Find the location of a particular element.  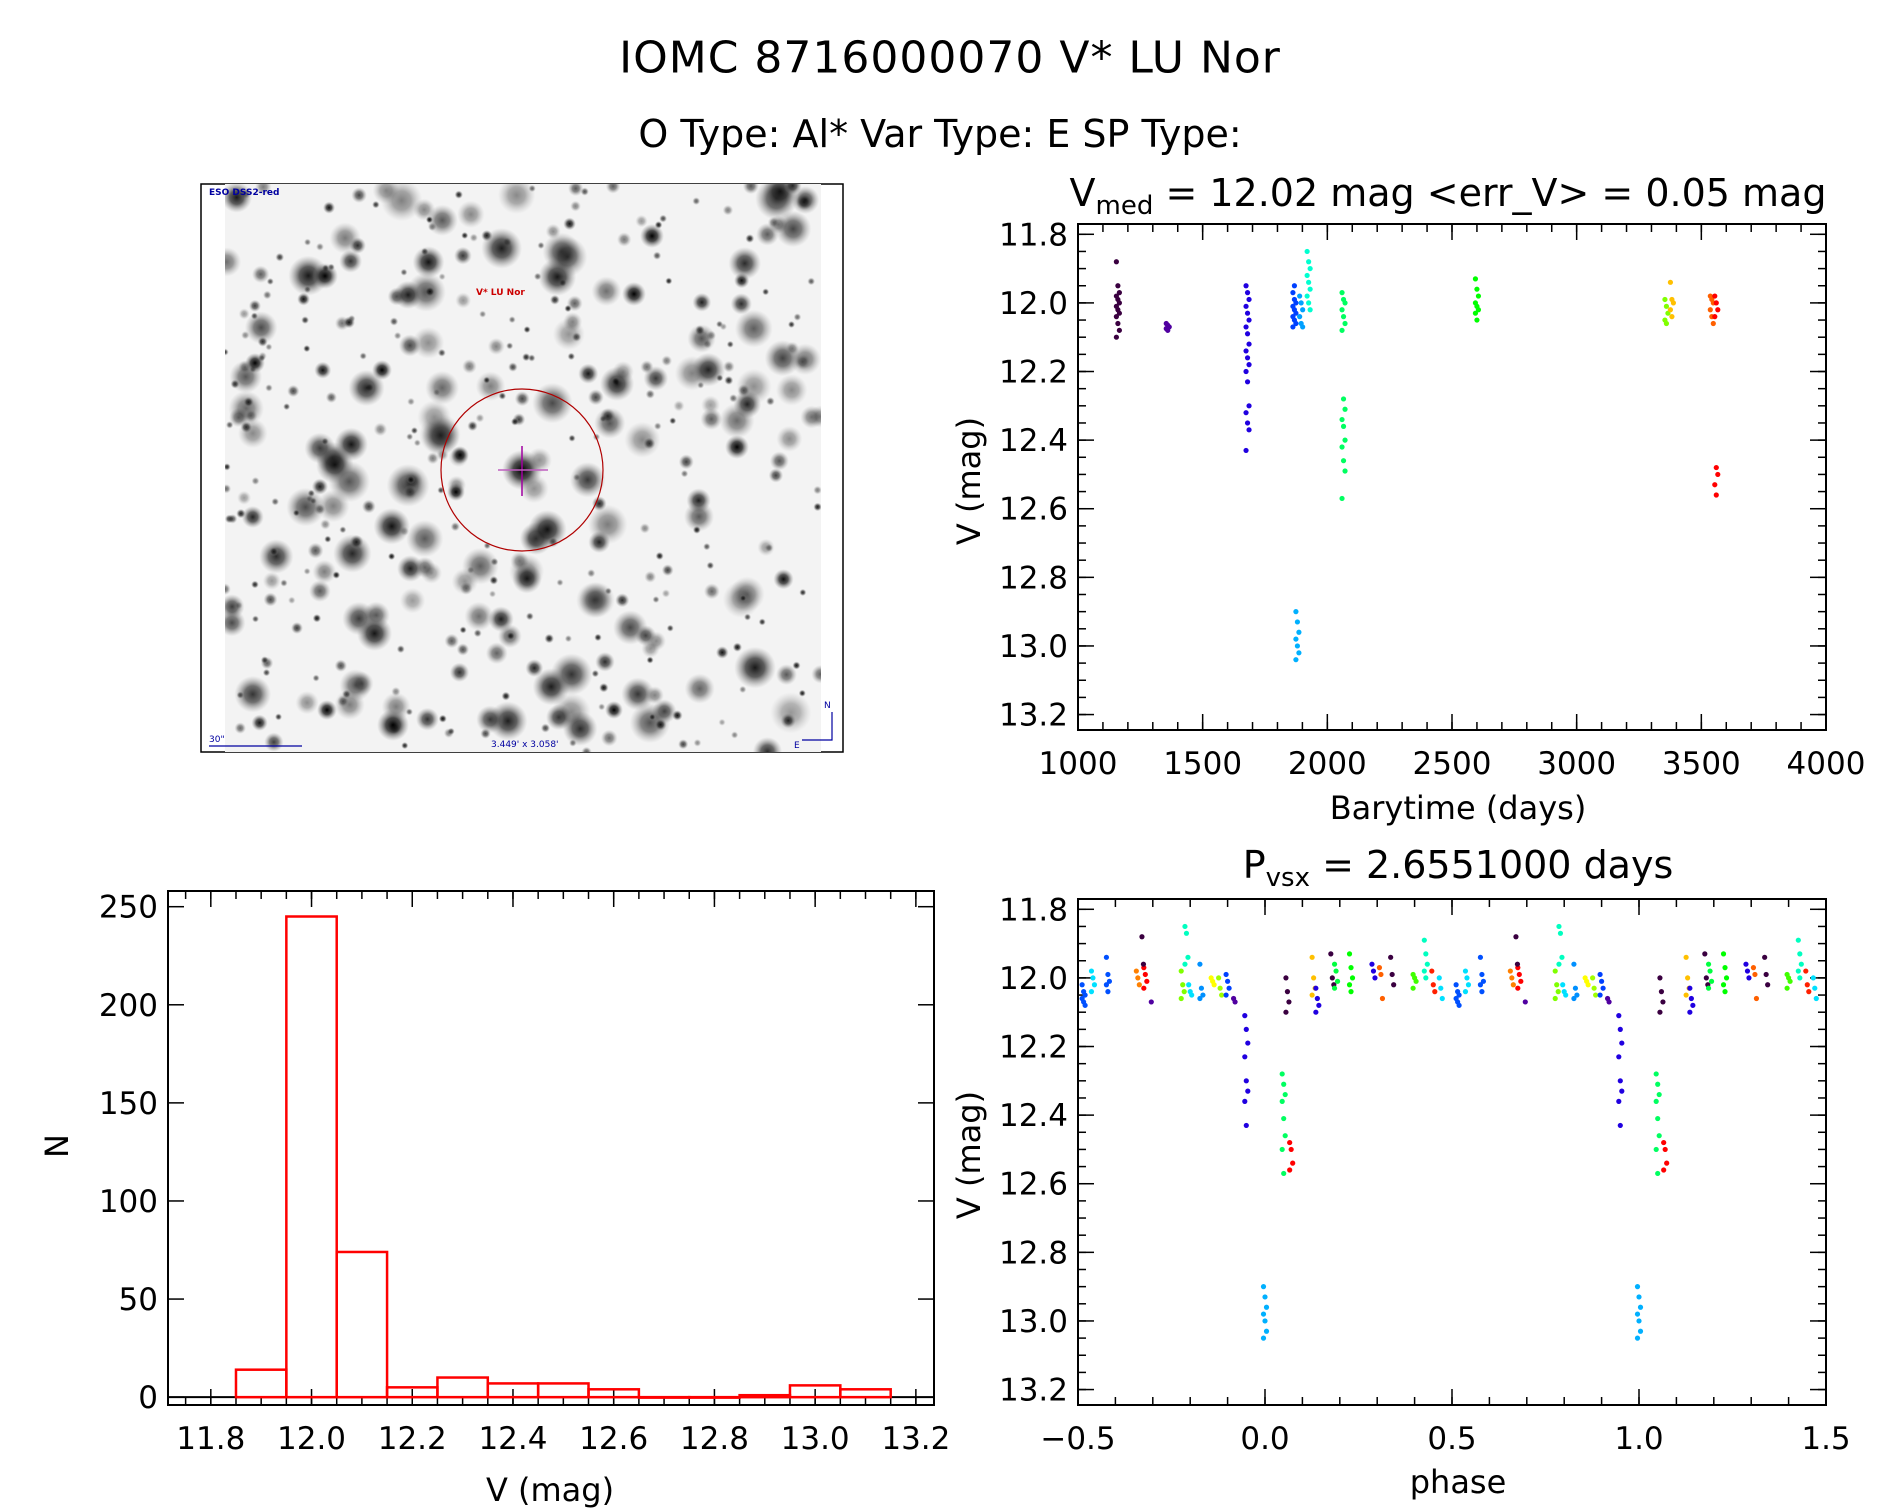

y-tick-label: 13.0 is located at coordinates (1033, 647).